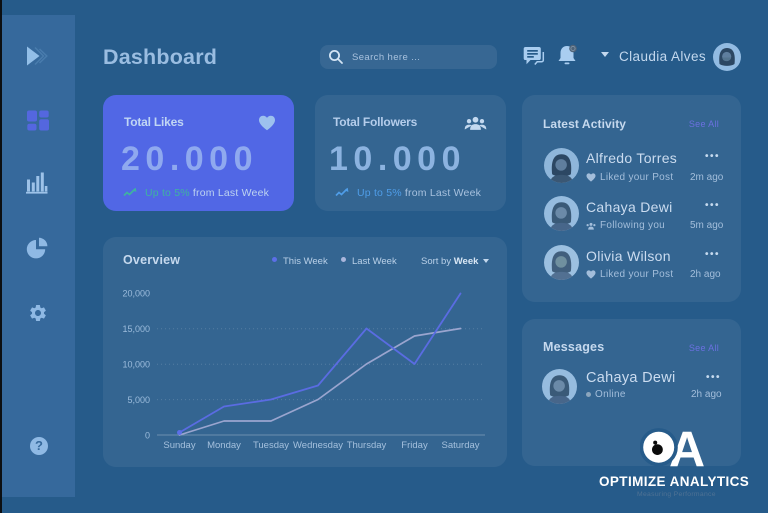  What do you see at coordinates (318, 445) in the screenshot?
I see `svg-text: Wednesday` at bounding box center [318, 445].